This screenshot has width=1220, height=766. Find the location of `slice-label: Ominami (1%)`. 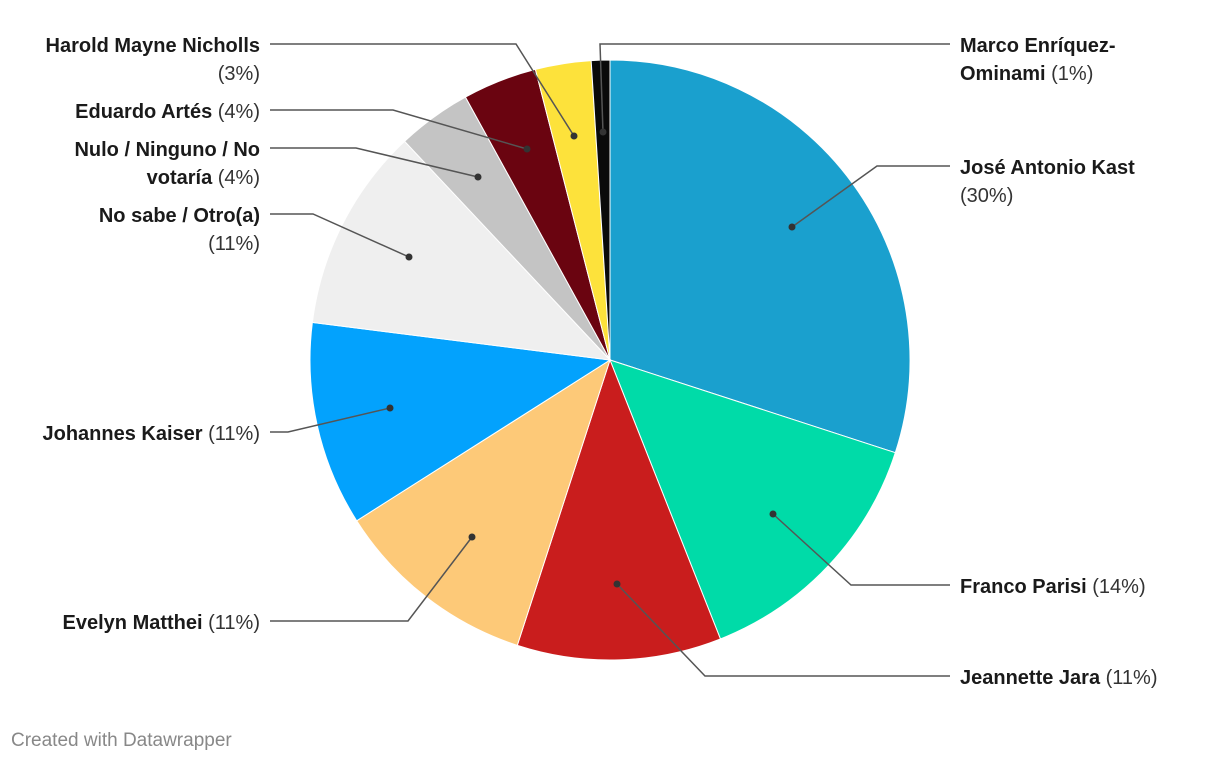

slice-label: Ominami (1%) is located at coordinates (1026, 74).